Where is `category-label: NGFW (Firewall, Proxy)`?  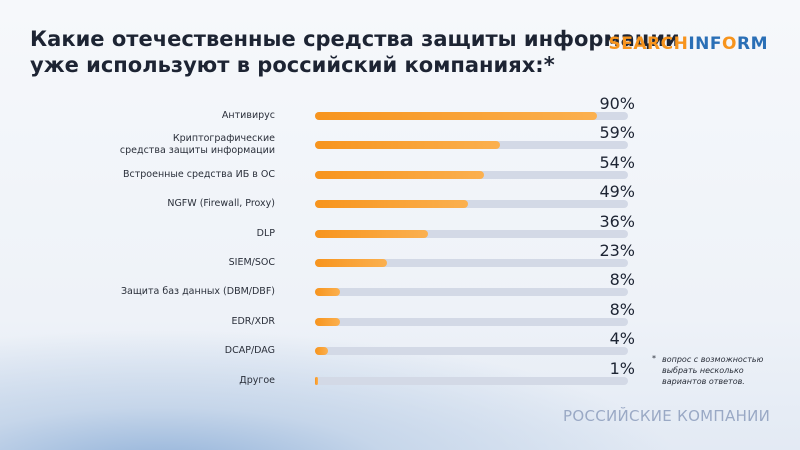 category-label: NGFW (Firewall, Proxy) is located at coordinates (221, 204).